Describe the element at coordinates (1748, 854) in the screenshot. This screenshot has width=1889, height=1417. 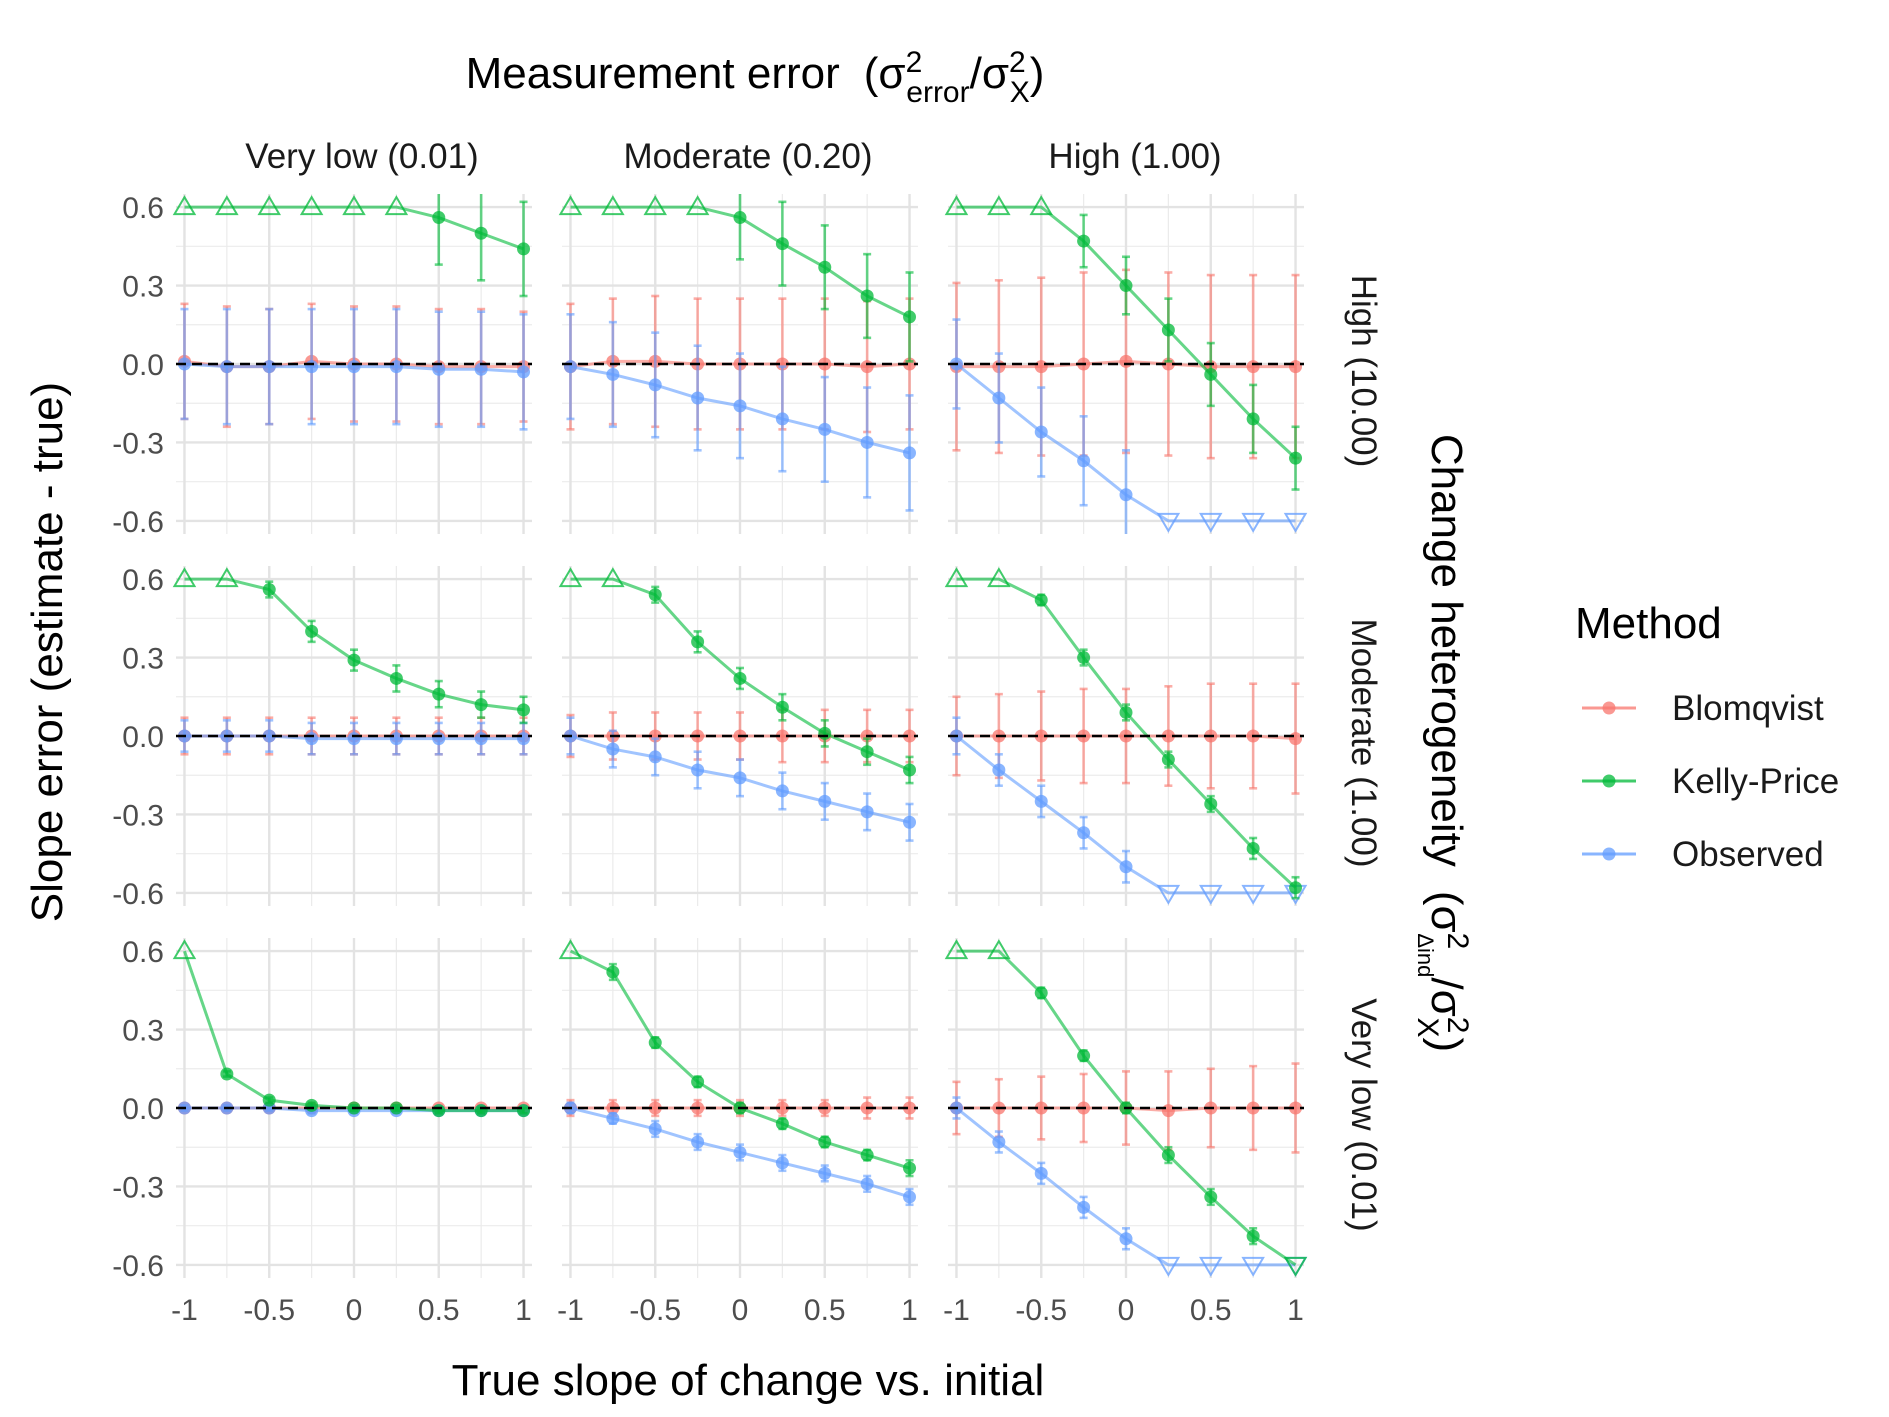
I see `legend-label-observed: Observed` at that location.